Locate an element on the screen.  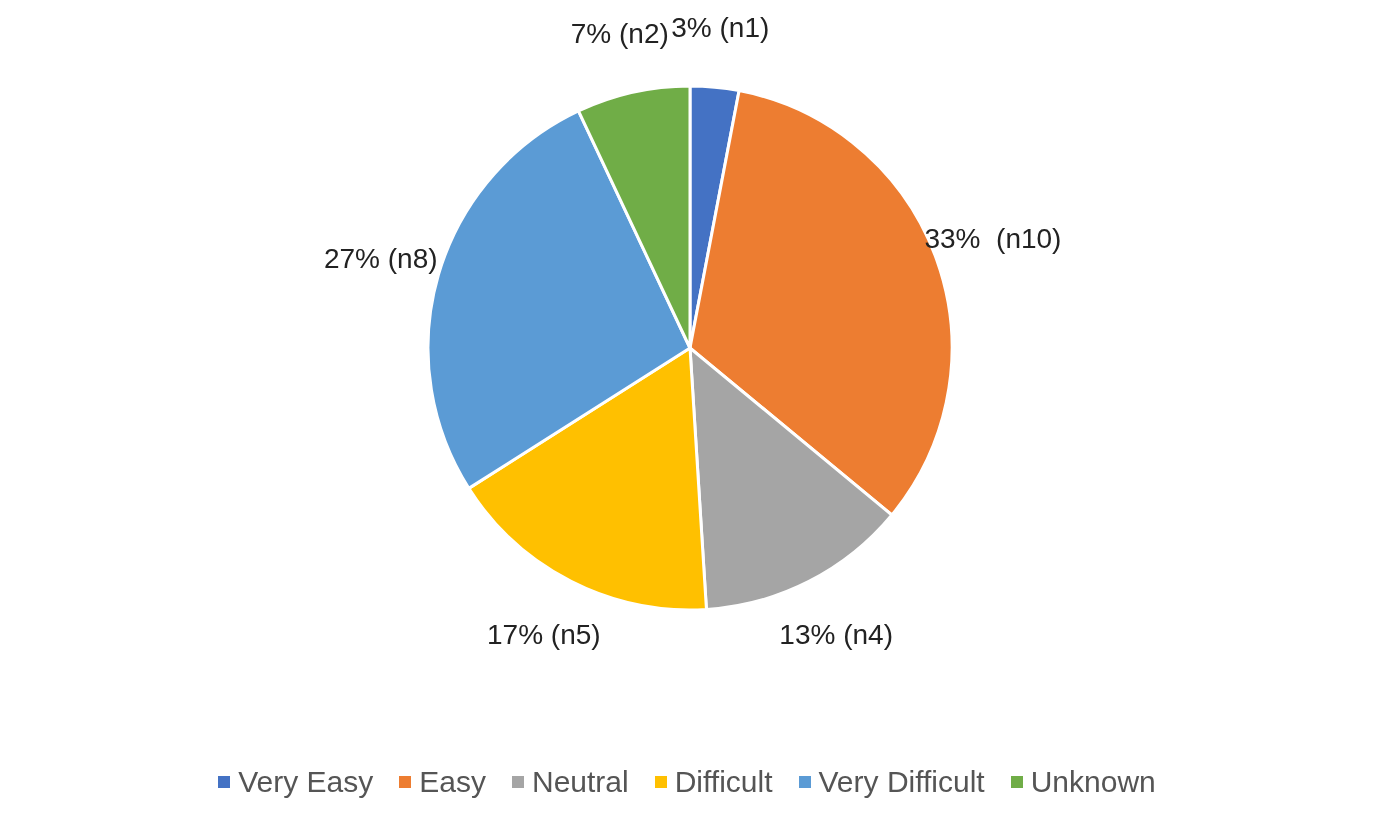
data-label: 7% (n2) is located at coordinates (619, 34).